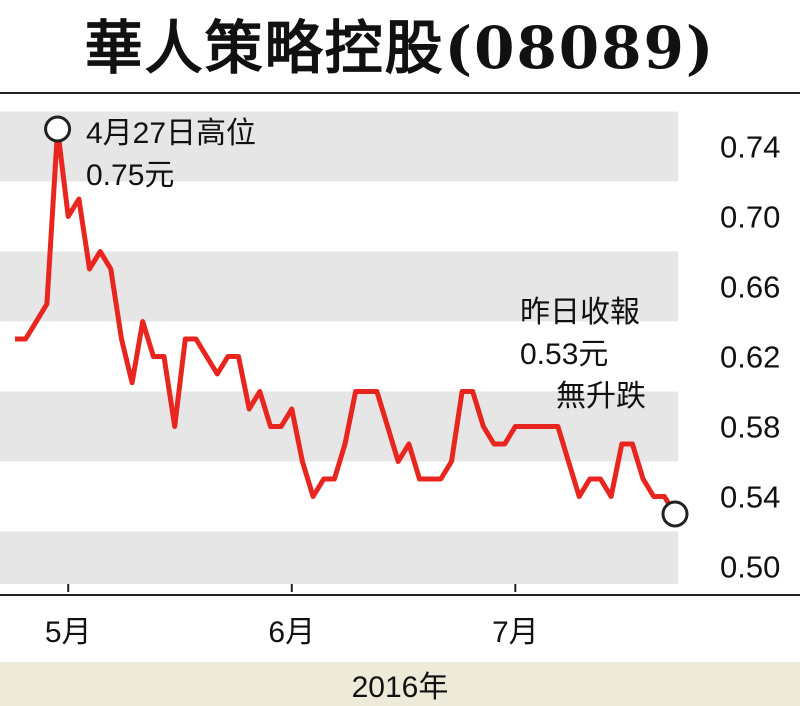 This screenshot has height=706, width=800. Describe the element at coordinates (400, 48) in the screenshot. I see `chart-title: 華人策略控股(08089)` at that location.